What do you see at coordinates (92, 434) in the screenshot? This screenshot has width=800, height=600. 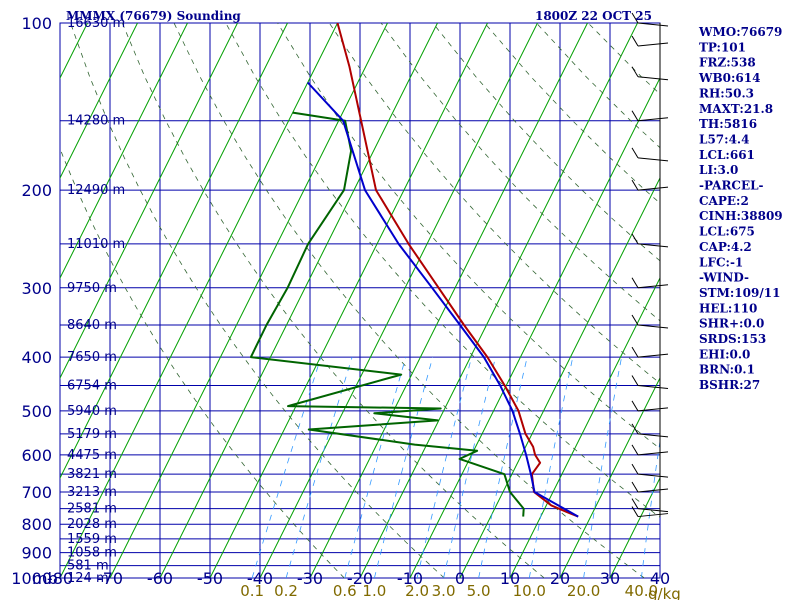 I see `height-label: 5179 m` at bounding box center [92, 434].